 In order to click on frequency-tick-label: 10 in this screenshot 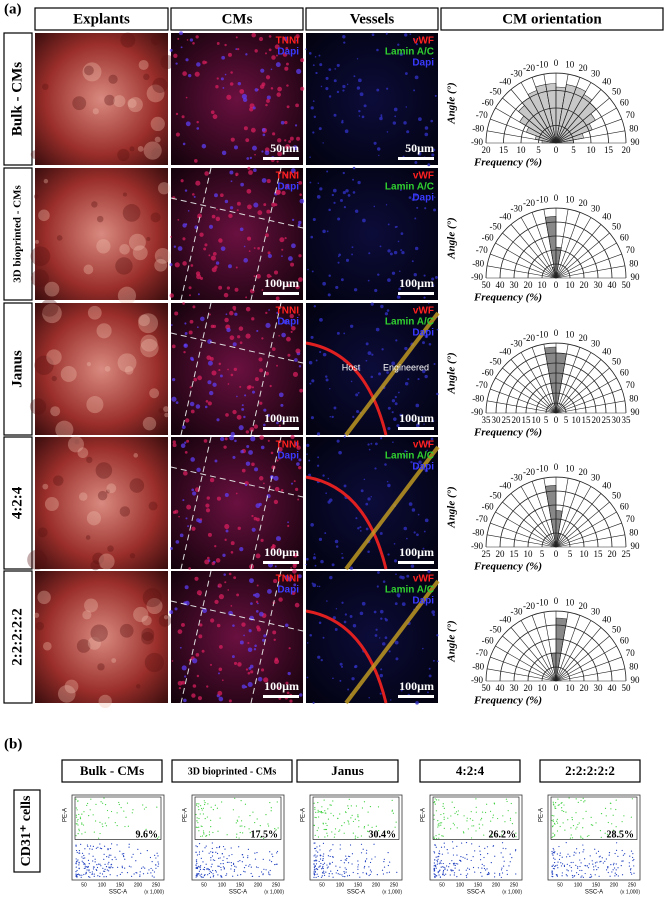, I will do `click(592, 150)`.